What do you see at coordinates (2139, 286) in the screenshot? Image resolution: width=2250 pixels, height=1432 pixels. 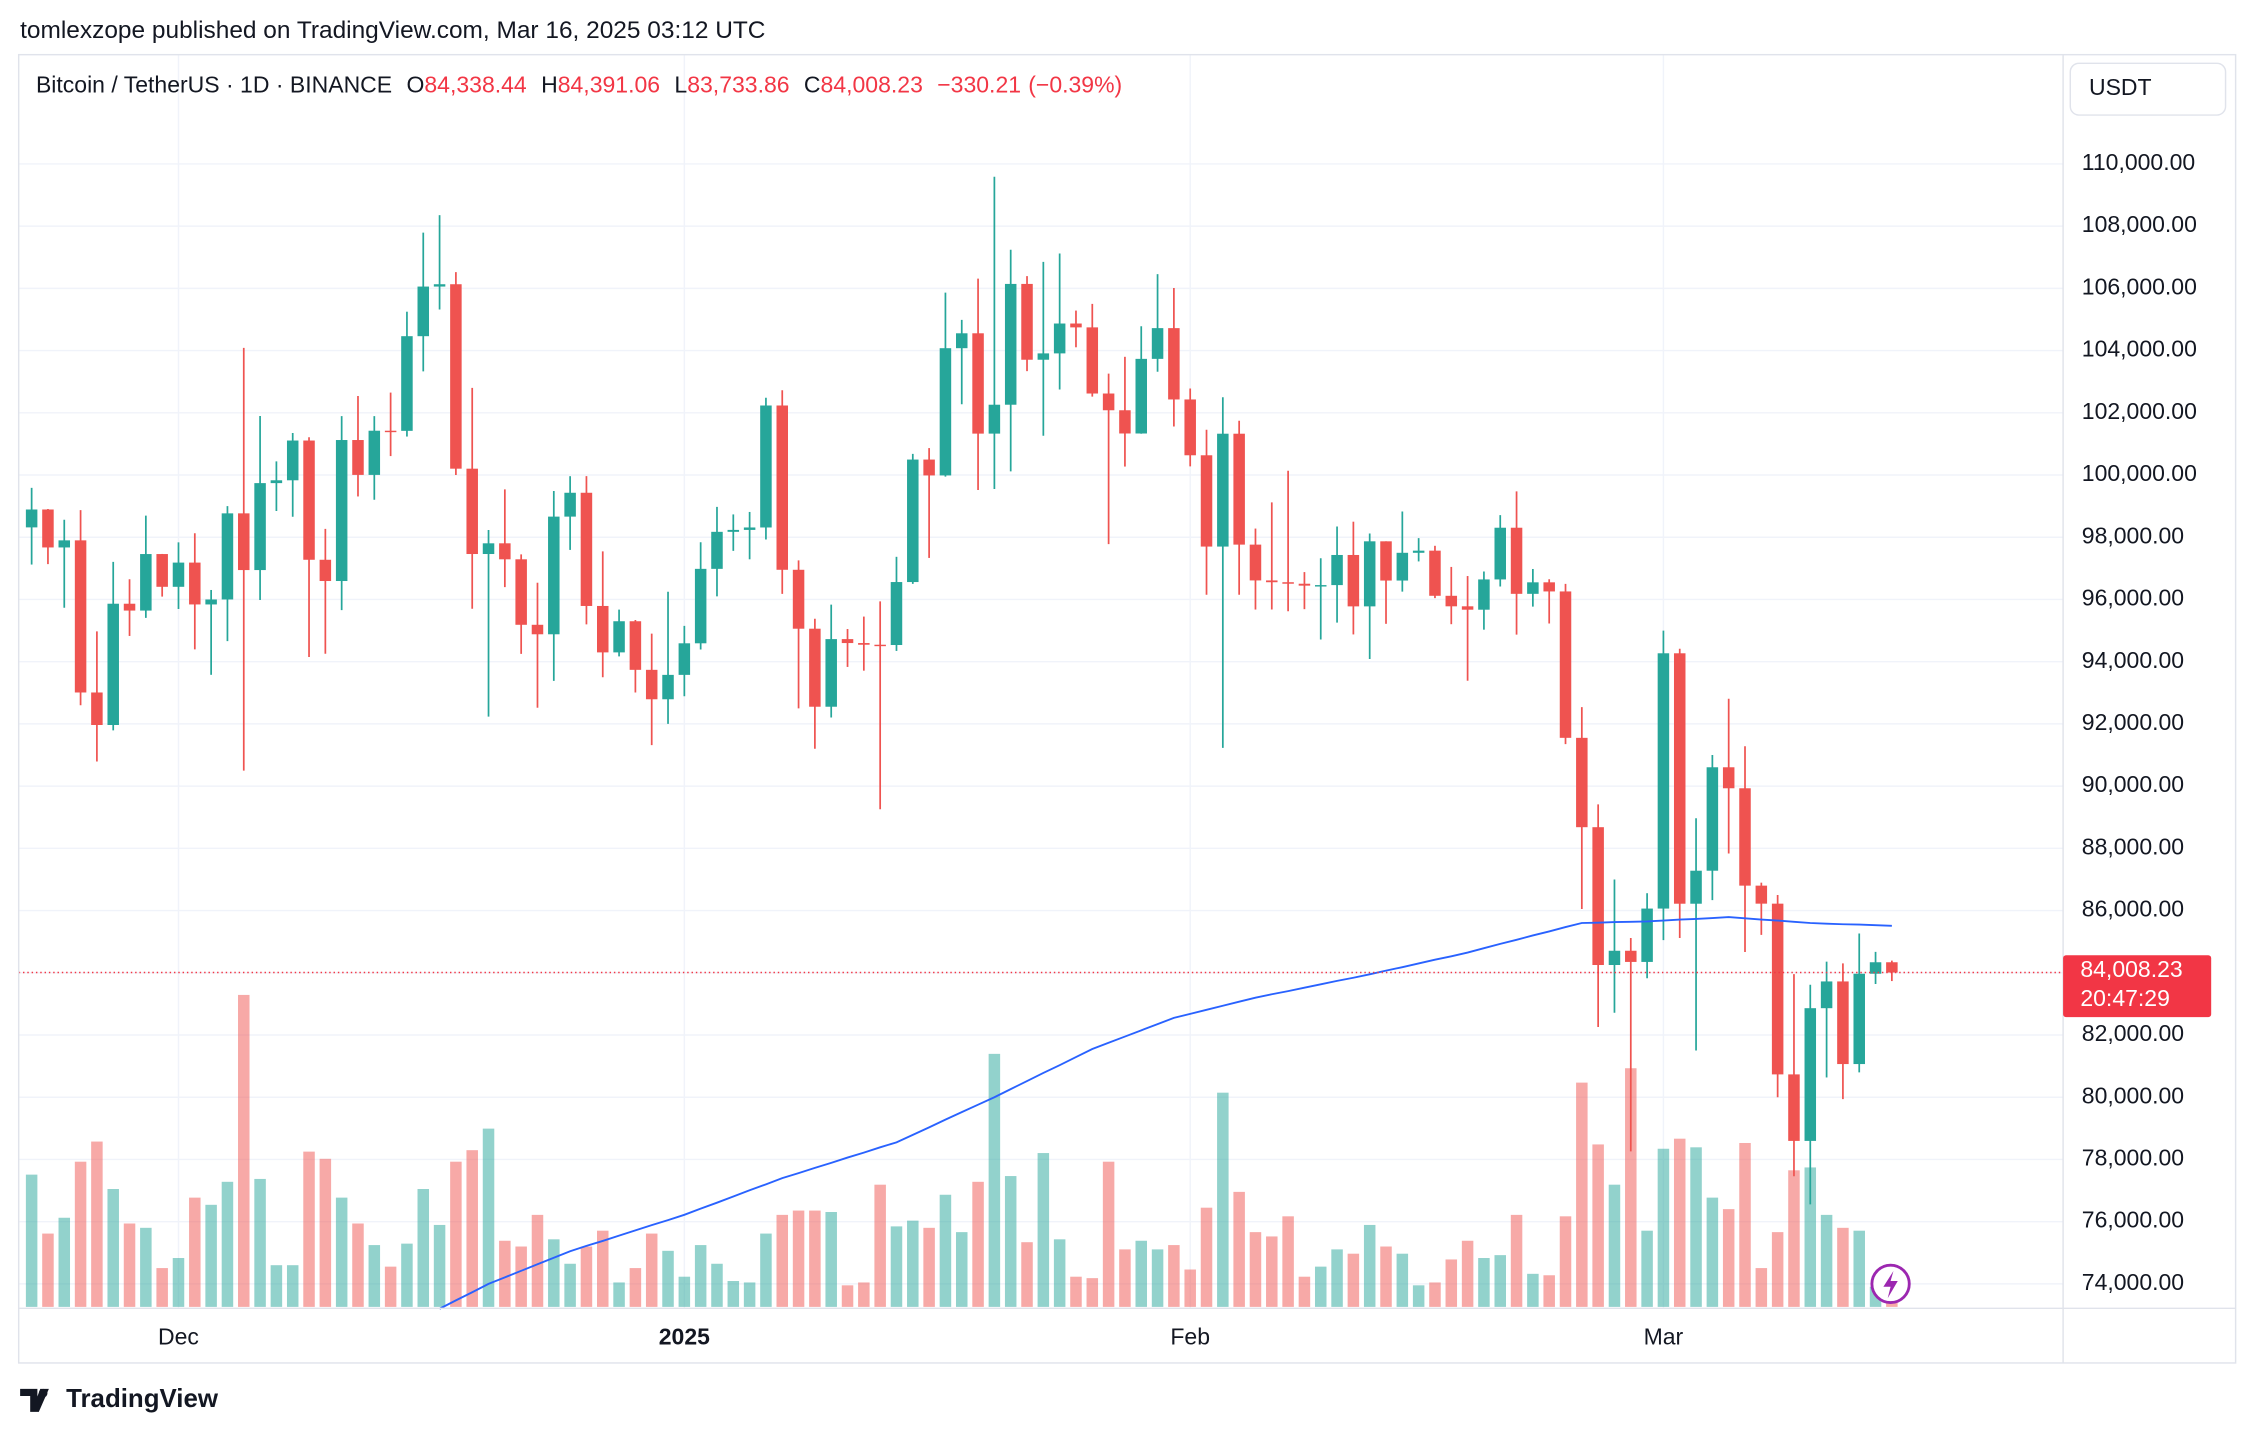 I see `y-tick-label: 106,000.00` at bounding box center [2139, 286].